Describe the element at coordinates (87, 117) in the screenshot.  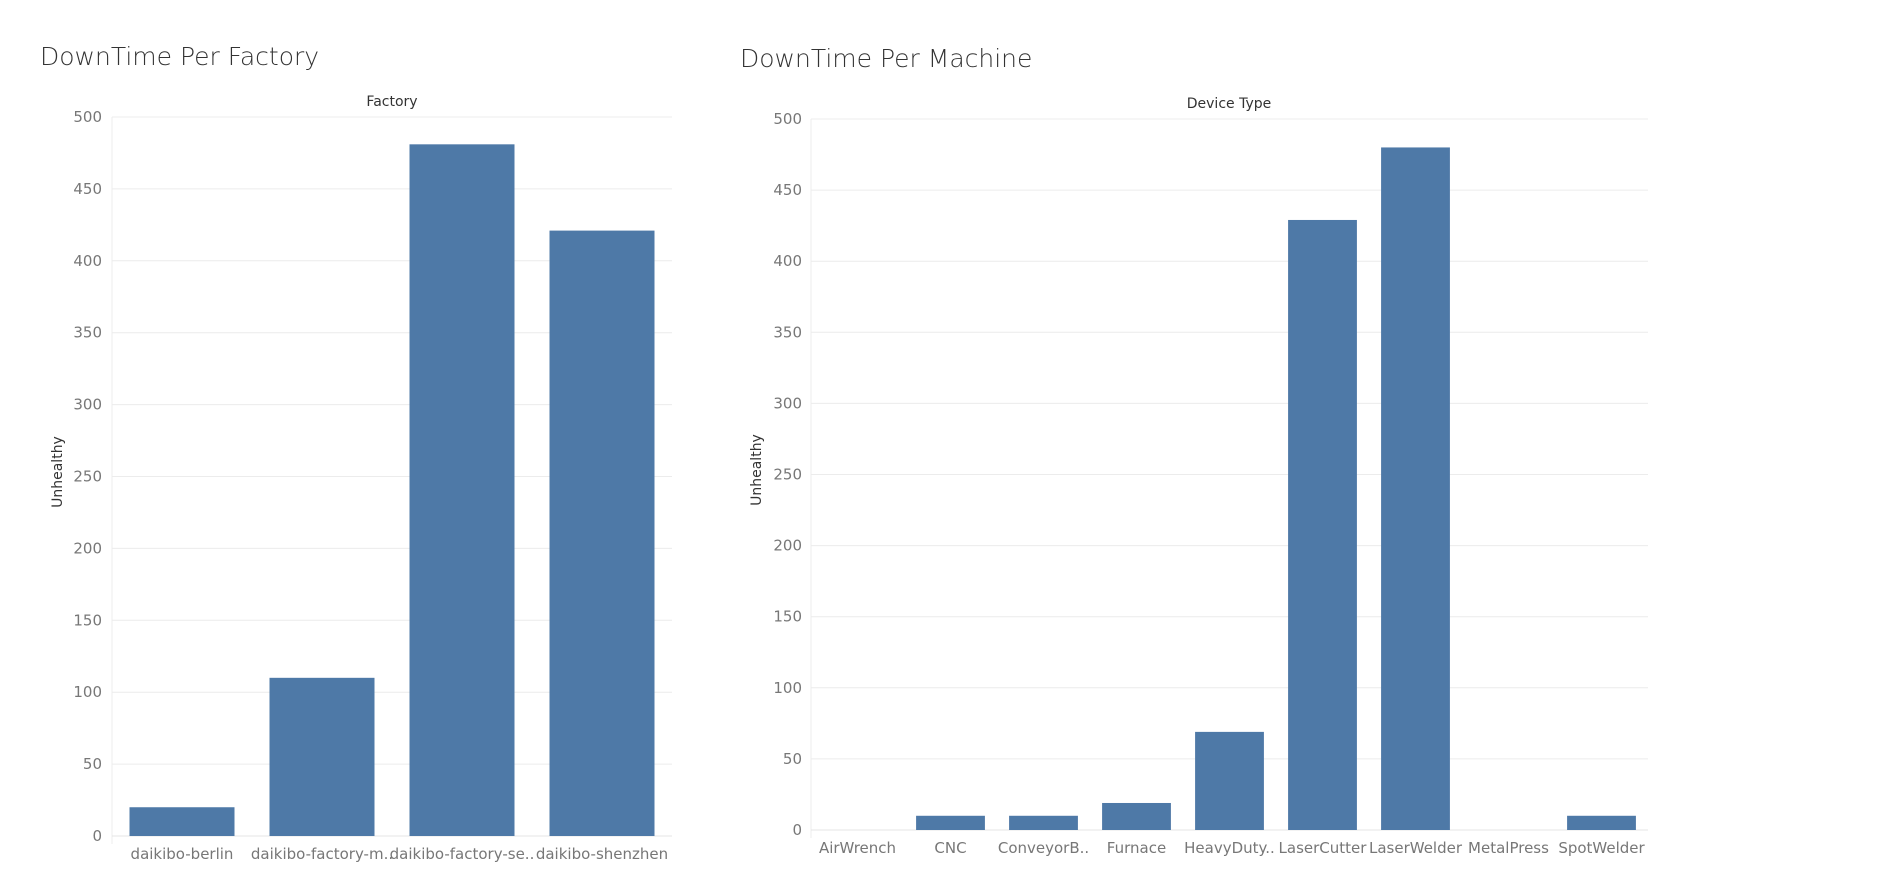
I see `y-tick-label-factory: 500` at that location.